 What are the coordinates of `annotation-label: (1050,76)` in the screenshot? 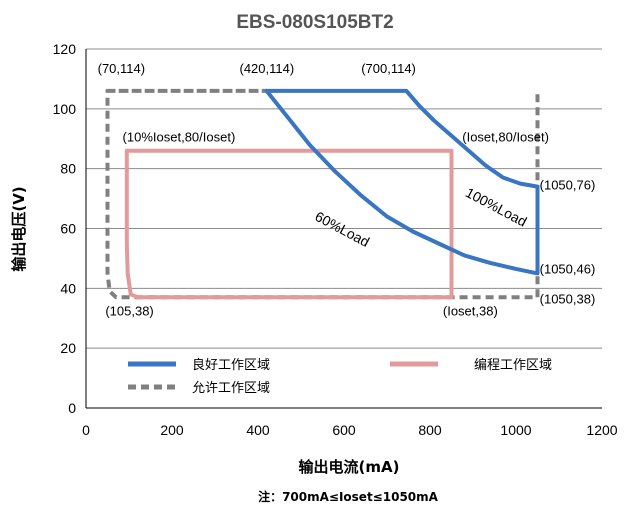 It's located at (568, 185).